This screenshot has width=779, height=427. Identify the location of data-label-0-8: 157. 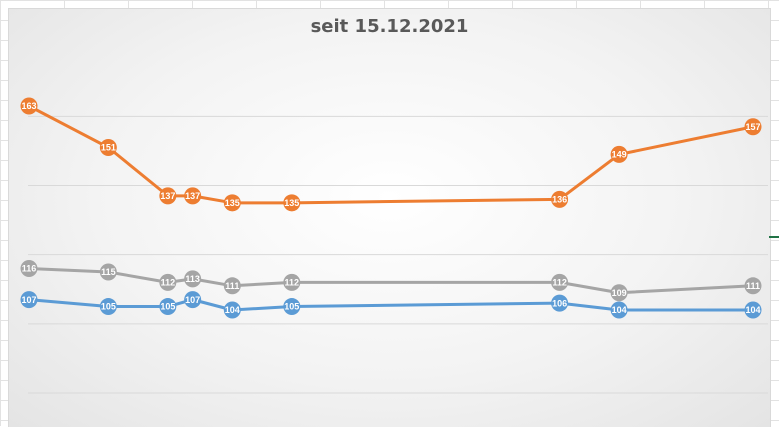
(752, 127).